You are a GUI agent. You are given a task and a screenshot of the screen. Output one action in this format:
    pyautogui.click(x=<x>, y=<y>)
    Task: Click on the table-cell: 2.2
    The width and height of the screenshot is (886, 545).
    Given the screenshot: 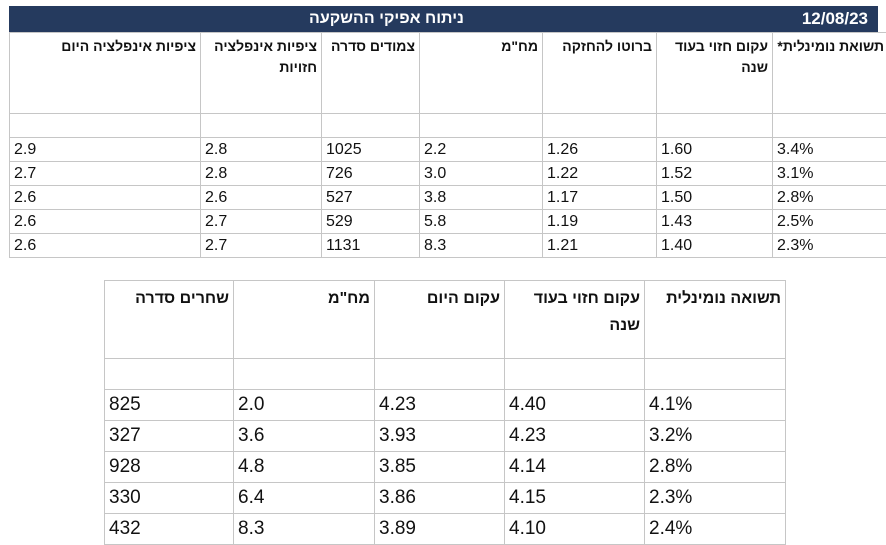 What is the action you would take?
    pyautogui.click(x=481, y=150)
    